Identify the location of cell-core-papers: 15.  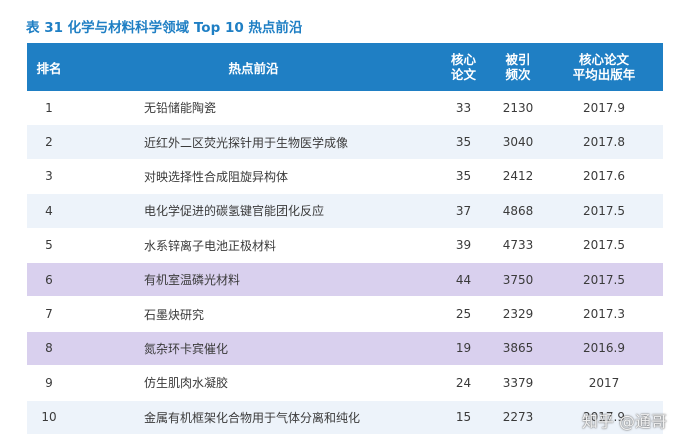
(463, 417).